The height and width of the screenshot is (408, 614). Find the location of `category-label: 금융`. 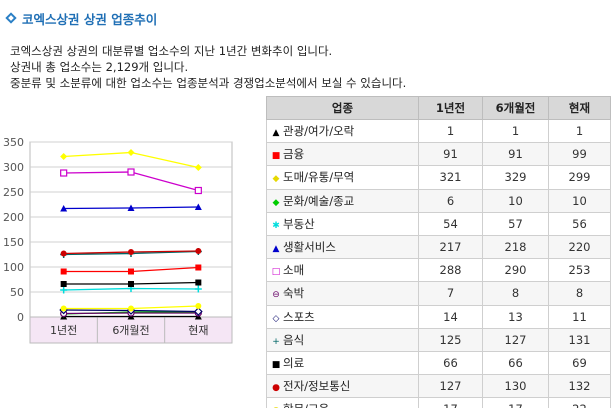

category-label: 금융 is located at coordinates (294, 154).